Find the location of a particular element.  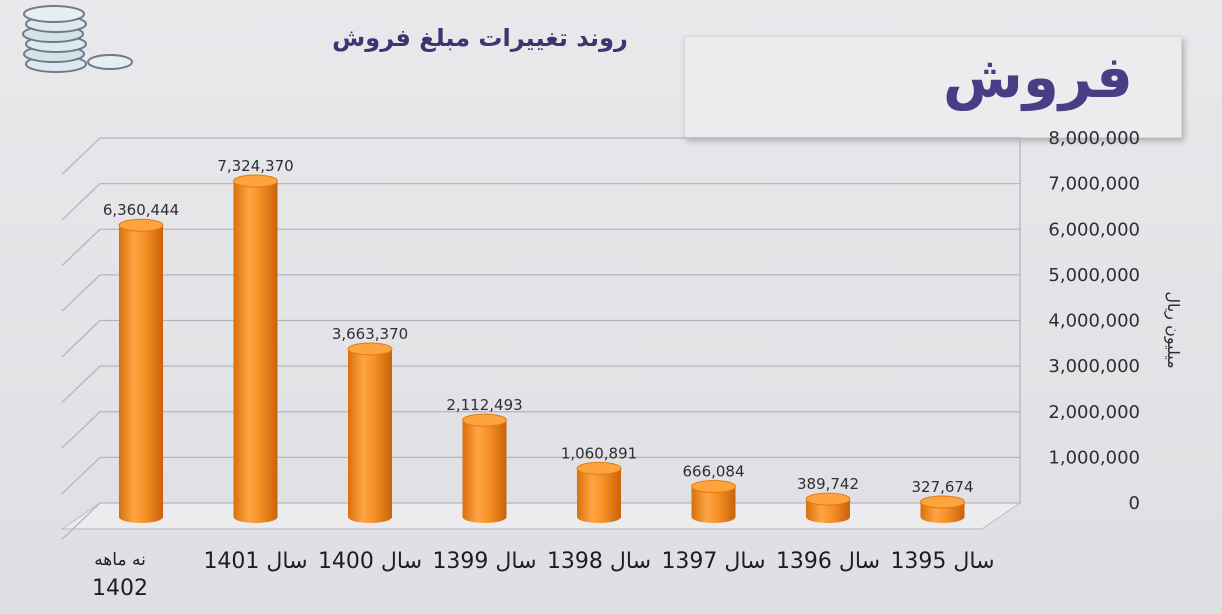

y-tick-label: 3,000,000 is located at coordinates (1094, 366).